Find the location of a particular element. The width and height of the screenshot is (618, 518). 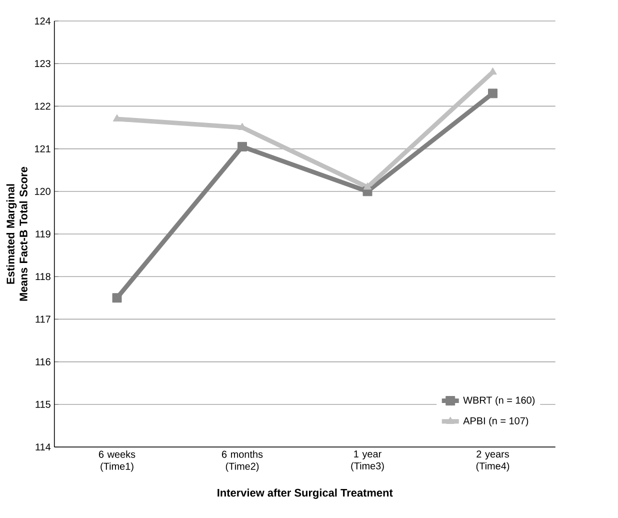

x-tick-label: 6 weeks (Time1) is located at coordinates (117, 461).